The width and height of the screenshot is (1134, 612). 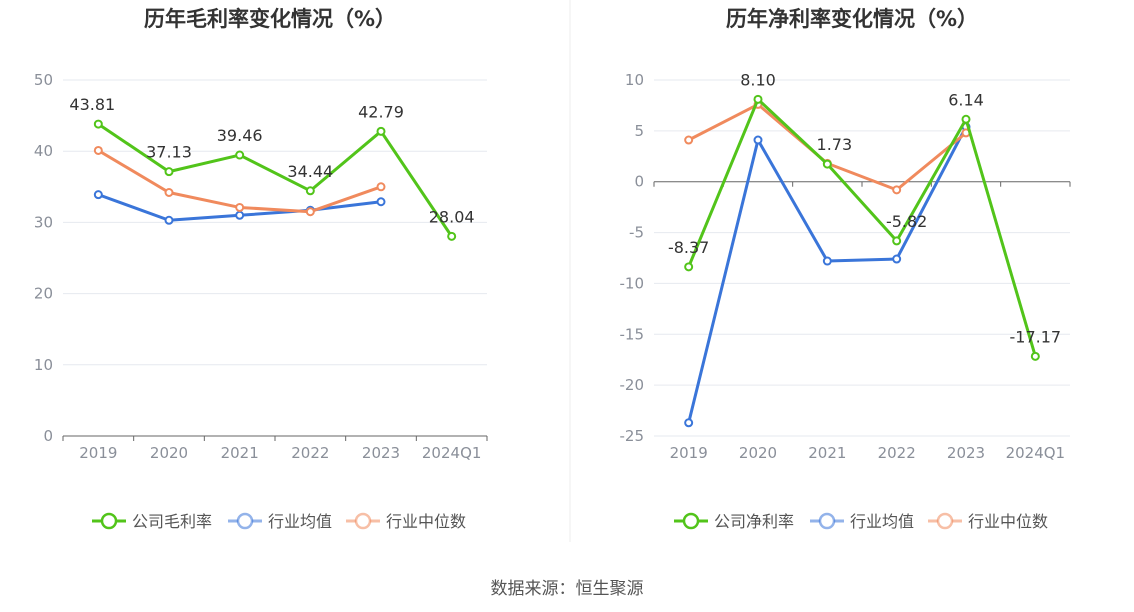 What do you see at coordinates (835, 144) in the screenshot?
I see `data-label: 1.73` at bounding box center [835, 144].